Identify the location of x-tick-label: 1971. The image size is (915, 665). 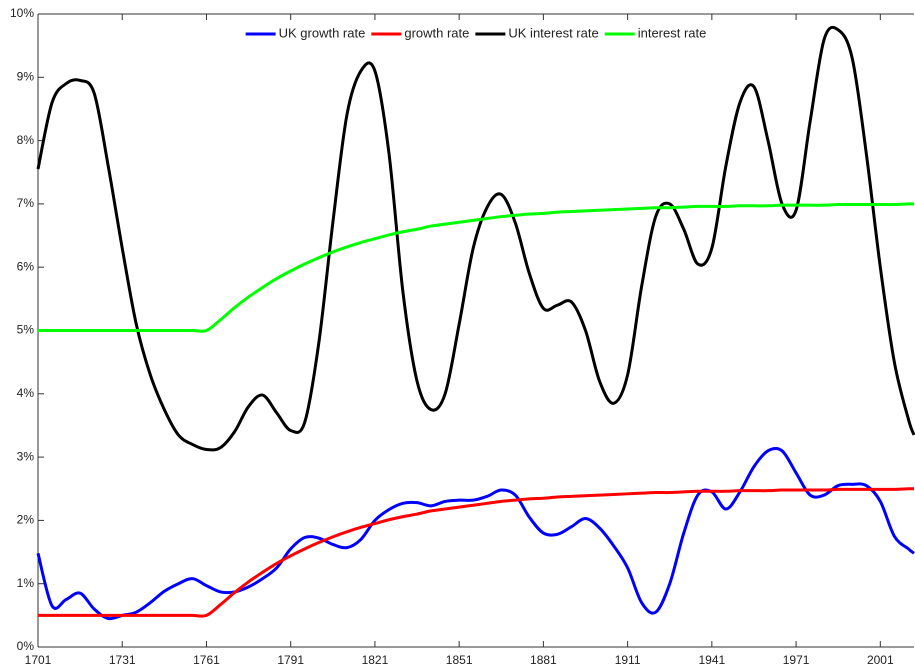
(796, 659).